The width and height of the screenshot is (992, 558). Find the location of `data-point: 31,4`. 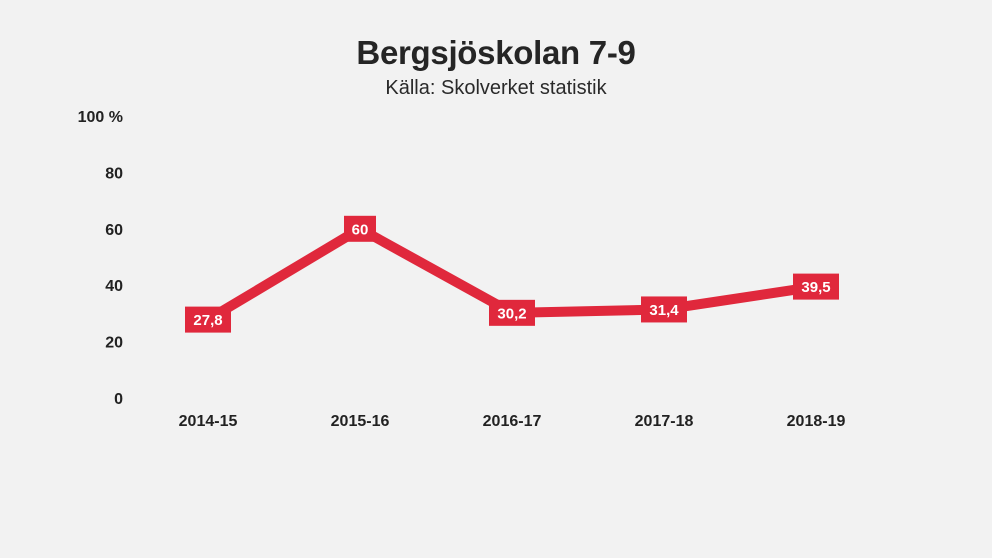

data-point: 31,4 is located at coordinates (664, 309).